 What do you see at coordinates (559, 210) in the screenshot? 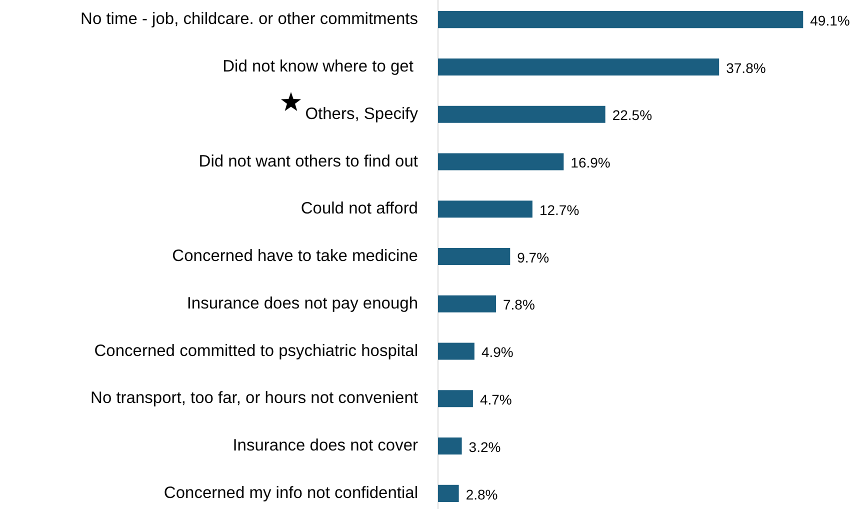
I see `data-label: 12.7%` at bounding box center [559, 210].